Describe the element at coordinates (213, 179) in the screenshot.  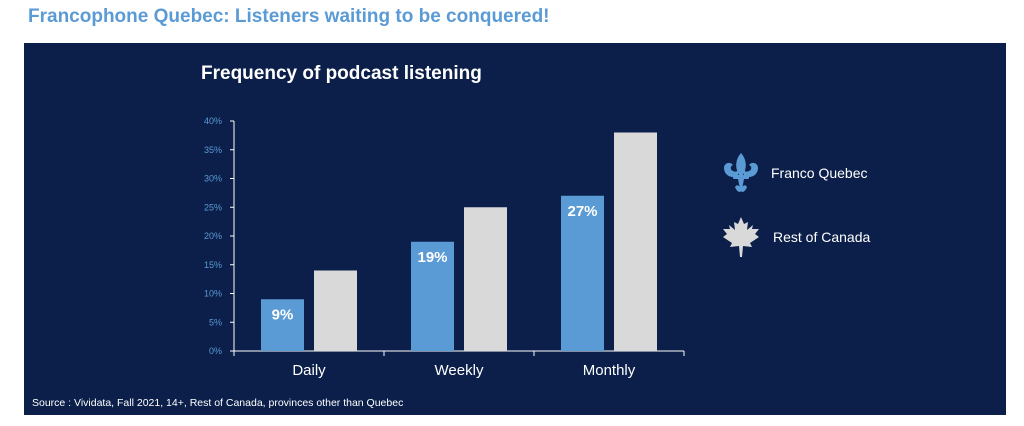
I see `y-tick-label: 30%` at that location.